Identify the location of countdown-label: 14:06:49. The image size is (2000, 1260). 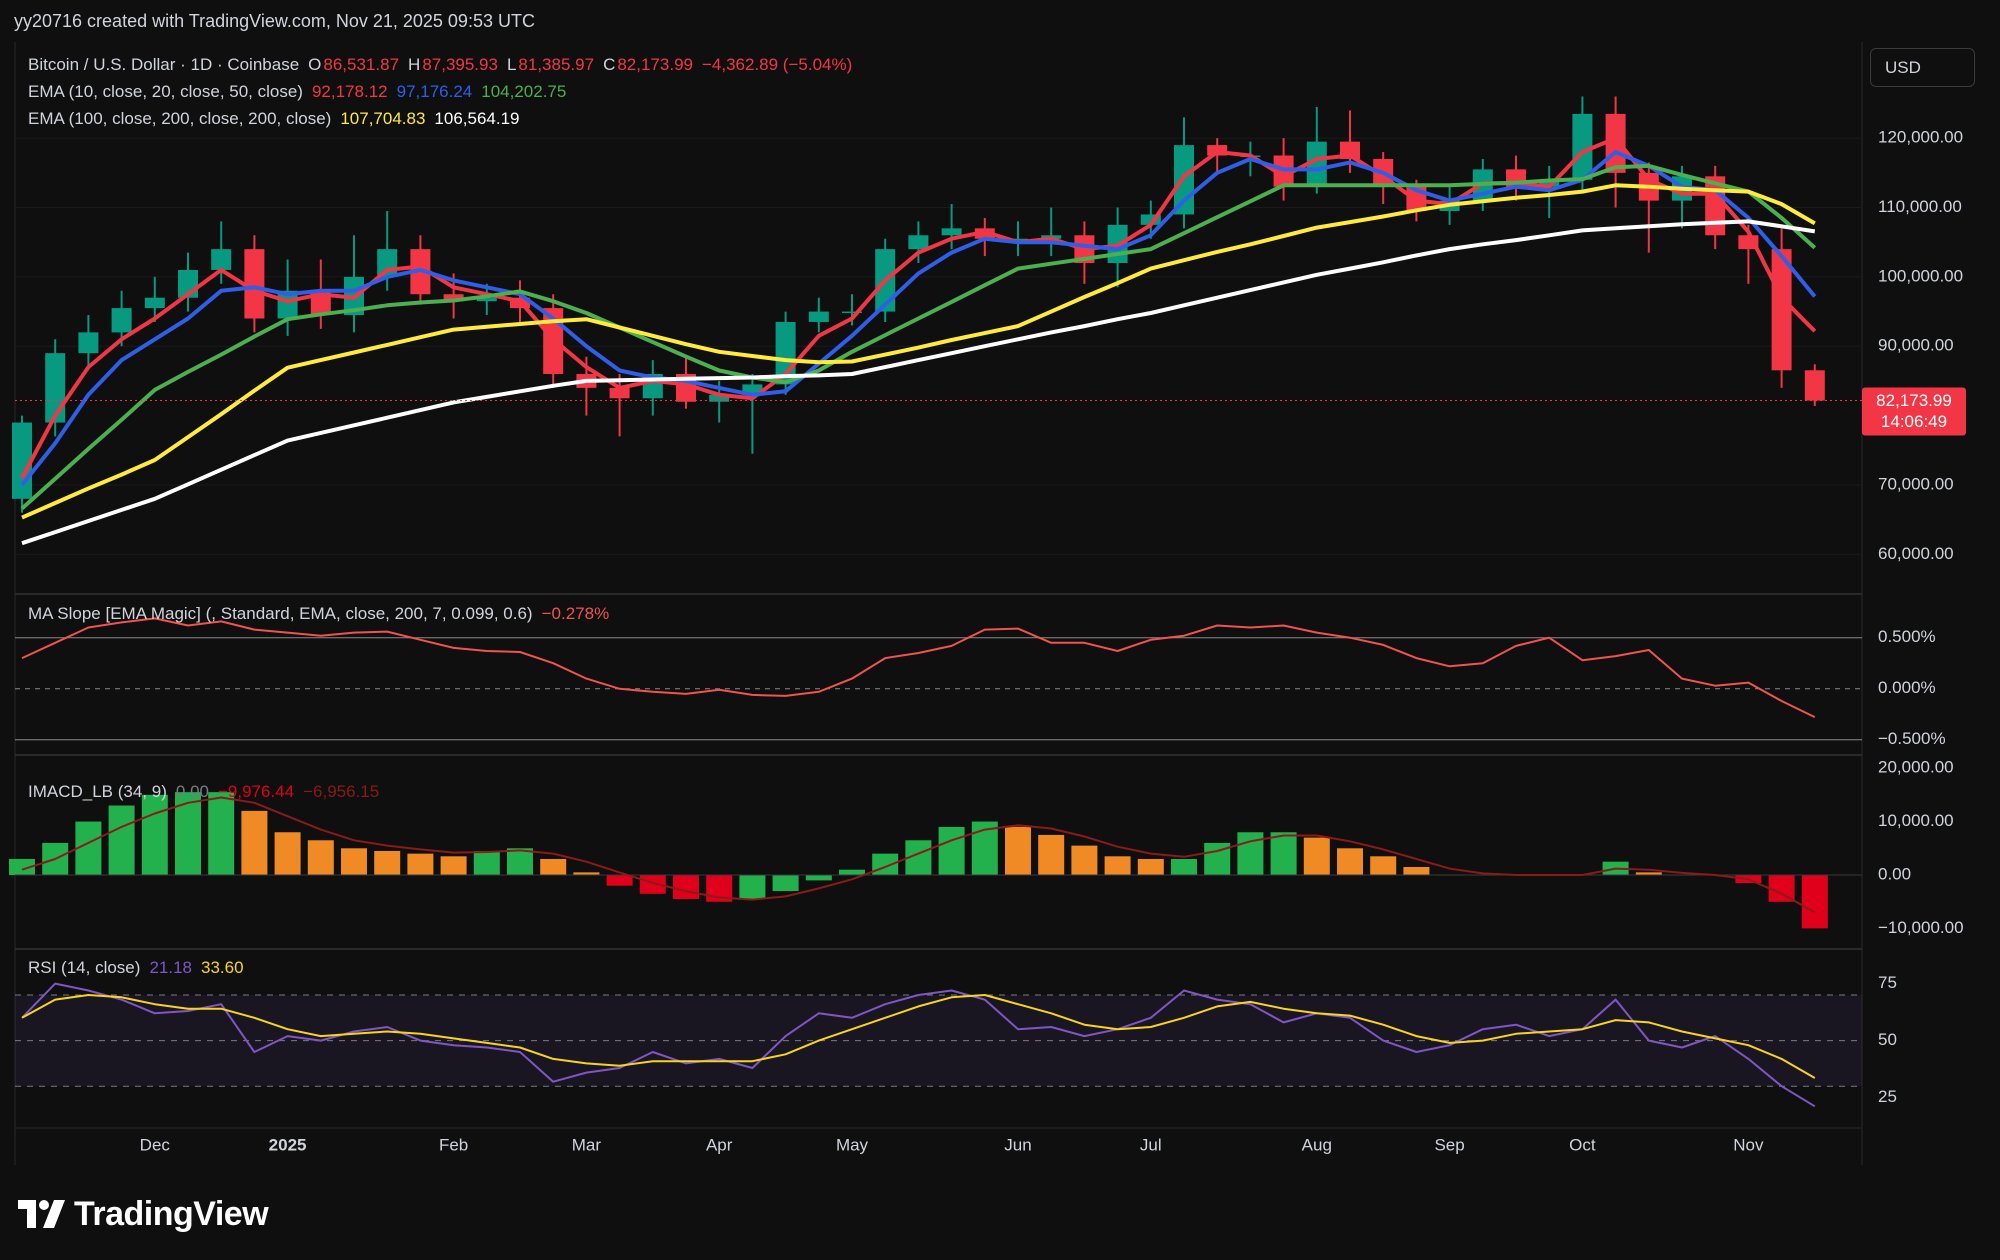
(1914, 421).